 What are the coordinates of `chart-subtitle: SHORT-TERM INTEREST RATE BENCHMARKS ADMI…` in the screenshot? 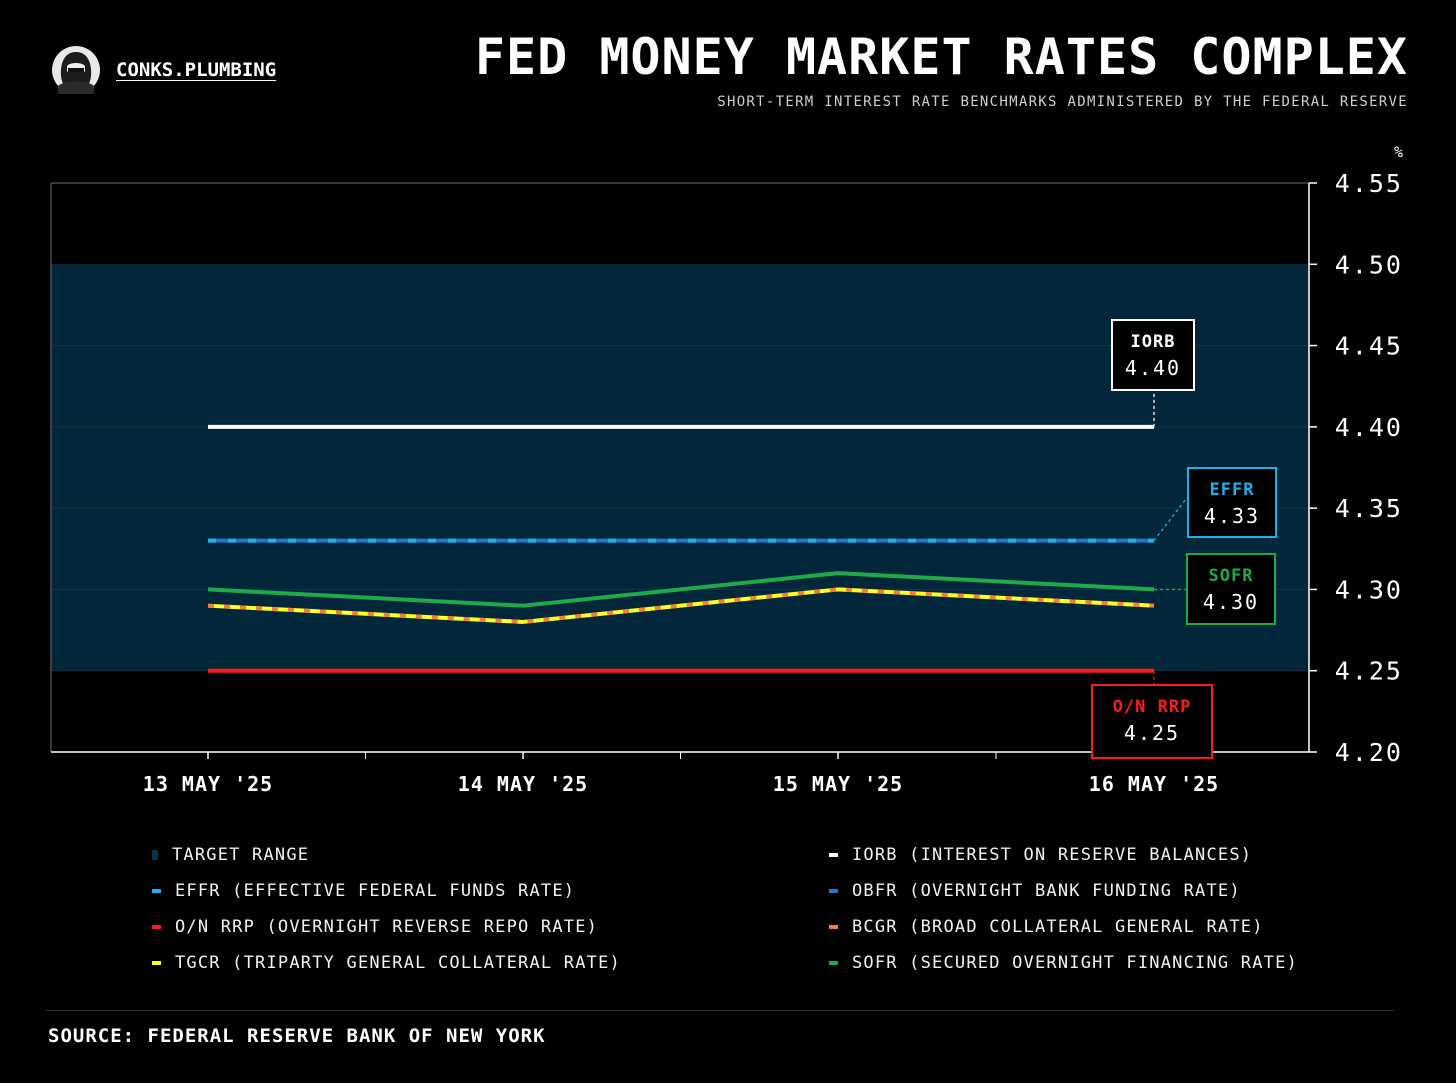 It's located at (1062, 102).